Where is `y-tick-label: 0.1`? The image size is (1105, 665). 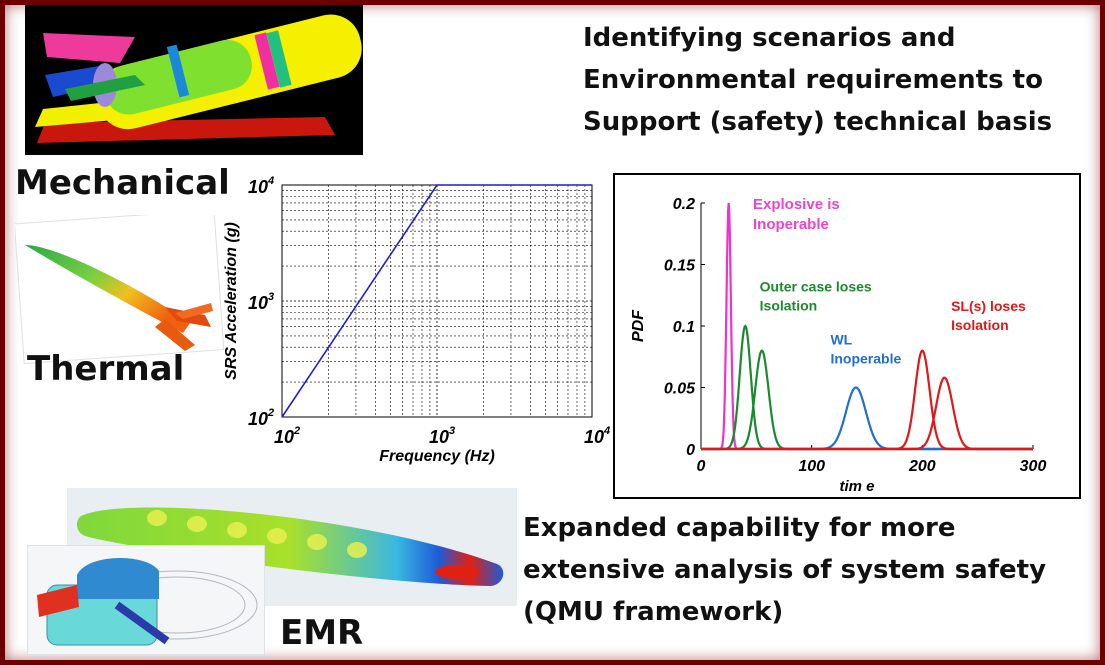
y-tick-label: 0.1 is located at coordinates (684, 327).